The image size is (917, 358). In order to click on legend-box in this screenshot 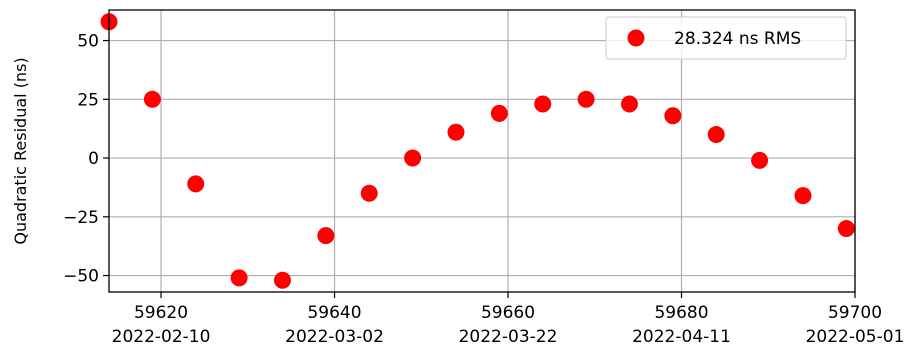, I will do `click(726, 38)`.